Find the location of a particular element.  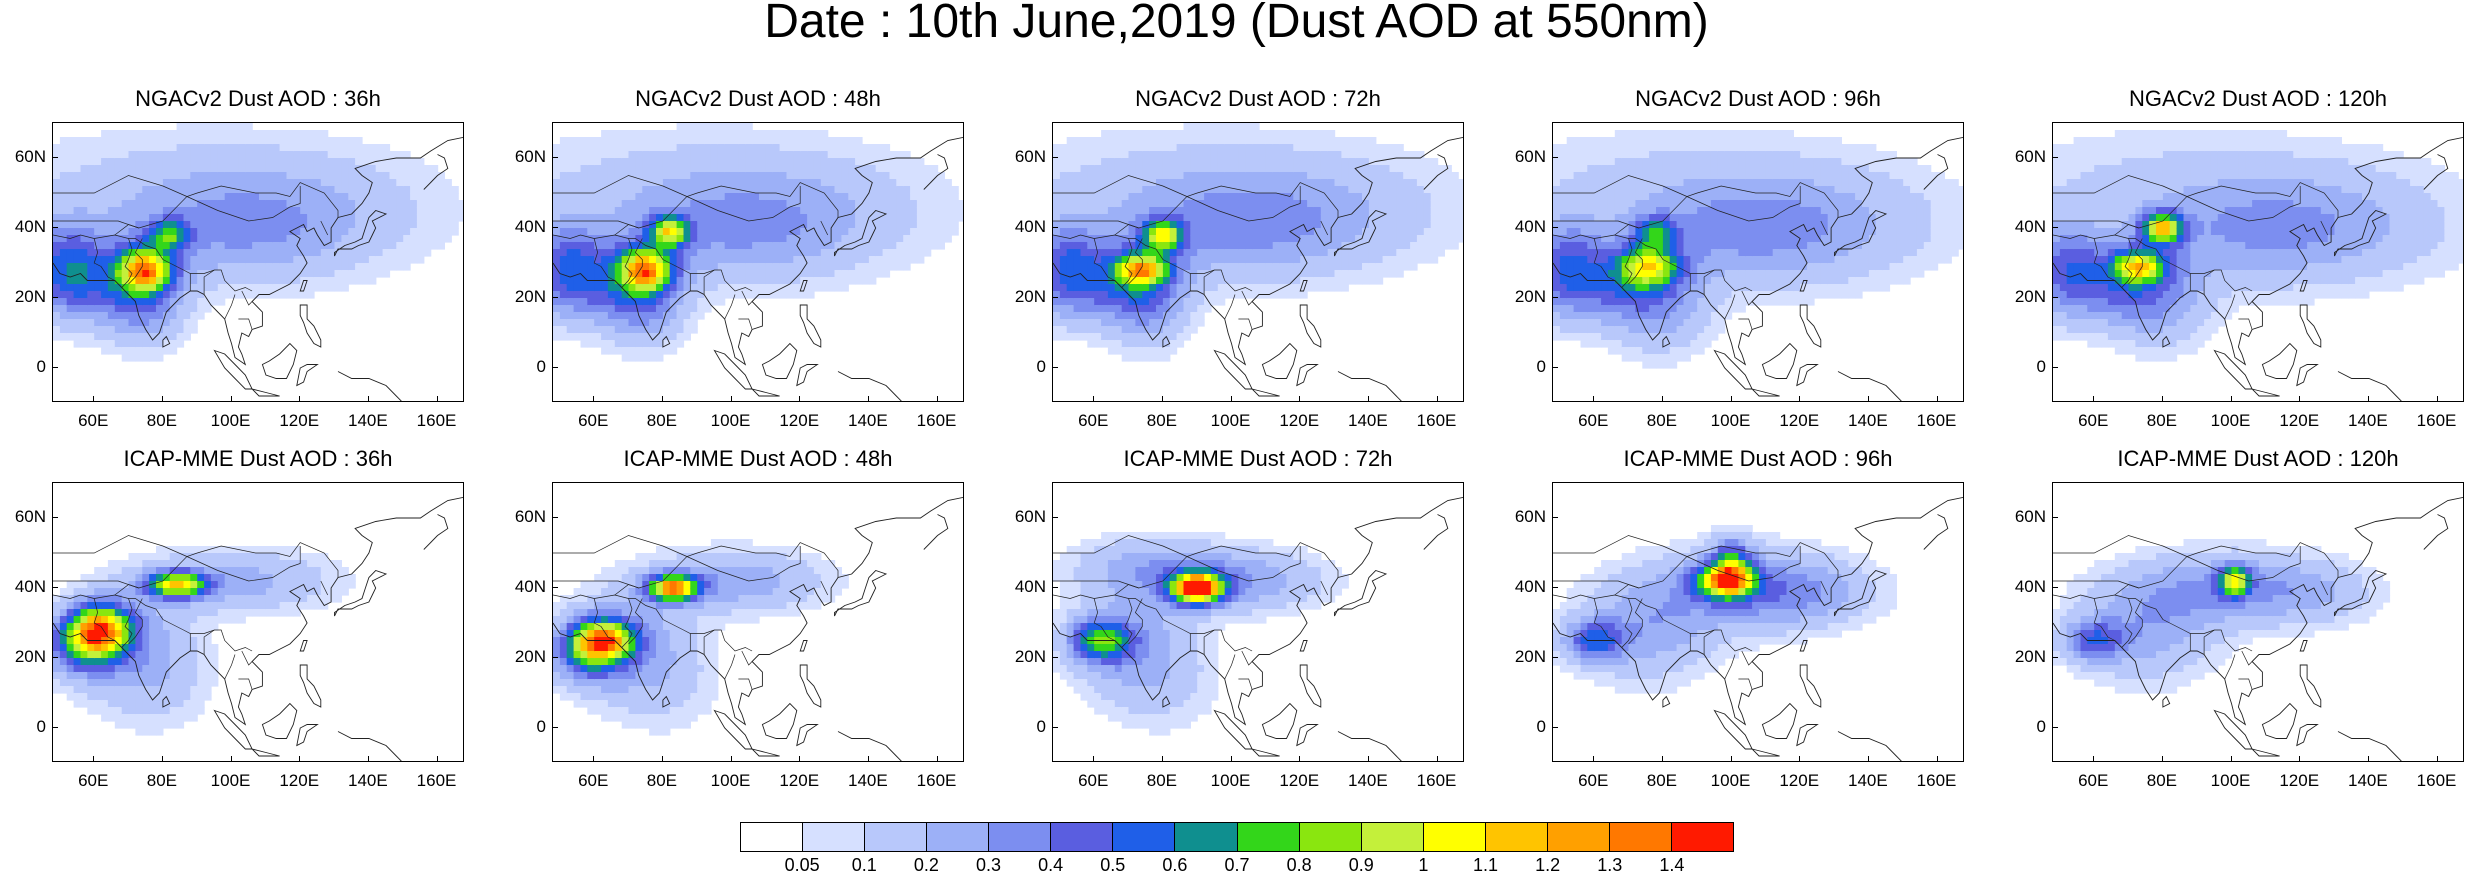

colorbar-label: 1.1 is located at coordinates (1486, 865).